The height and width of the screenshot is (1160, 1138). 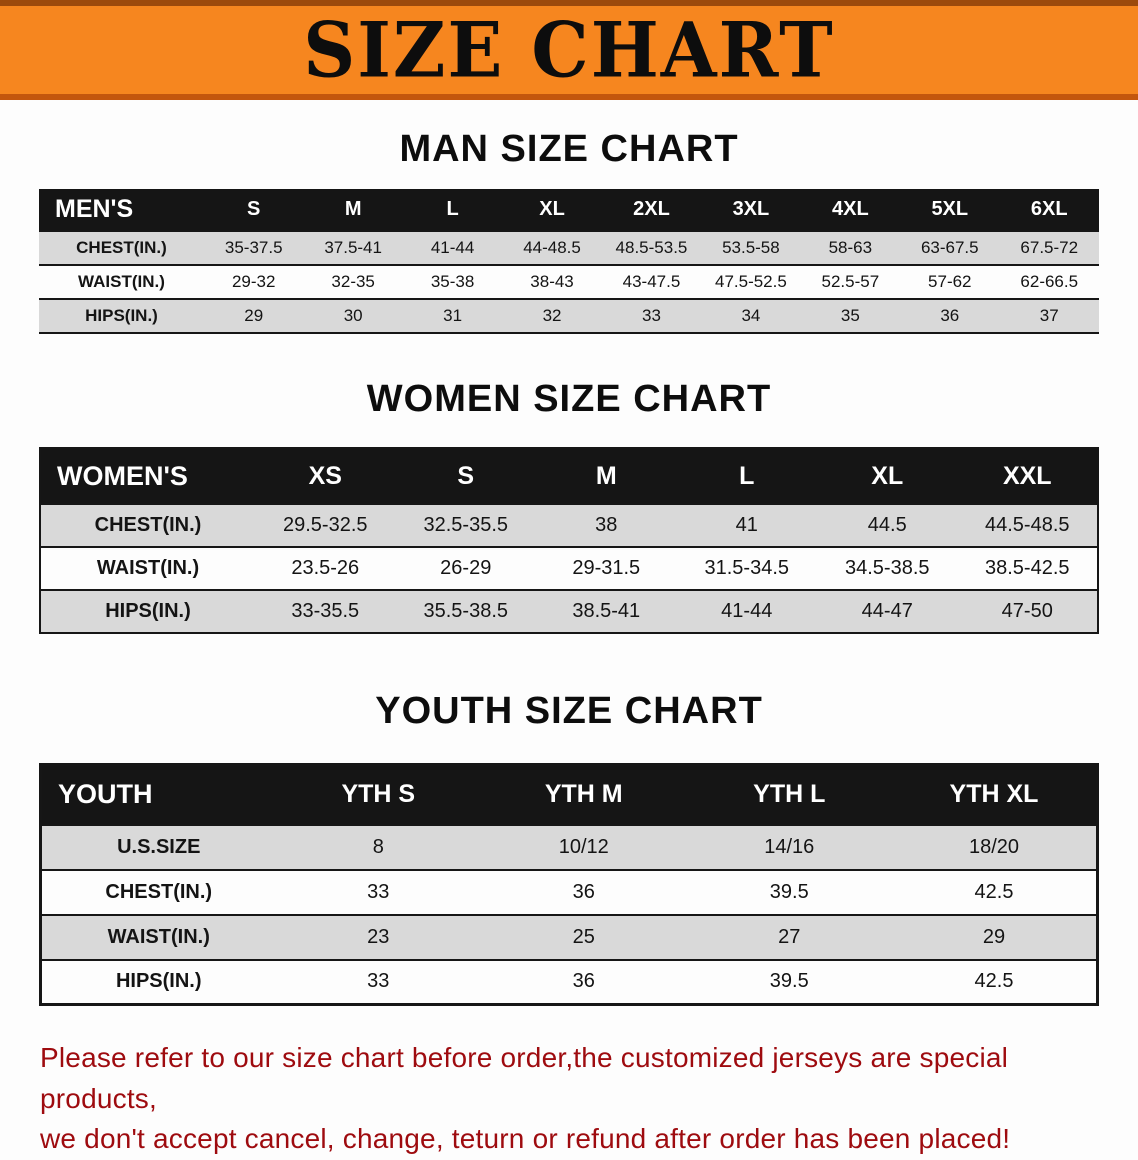 I want to click on table-cell: 38.5-42.5, so click(x=1027, y=568).